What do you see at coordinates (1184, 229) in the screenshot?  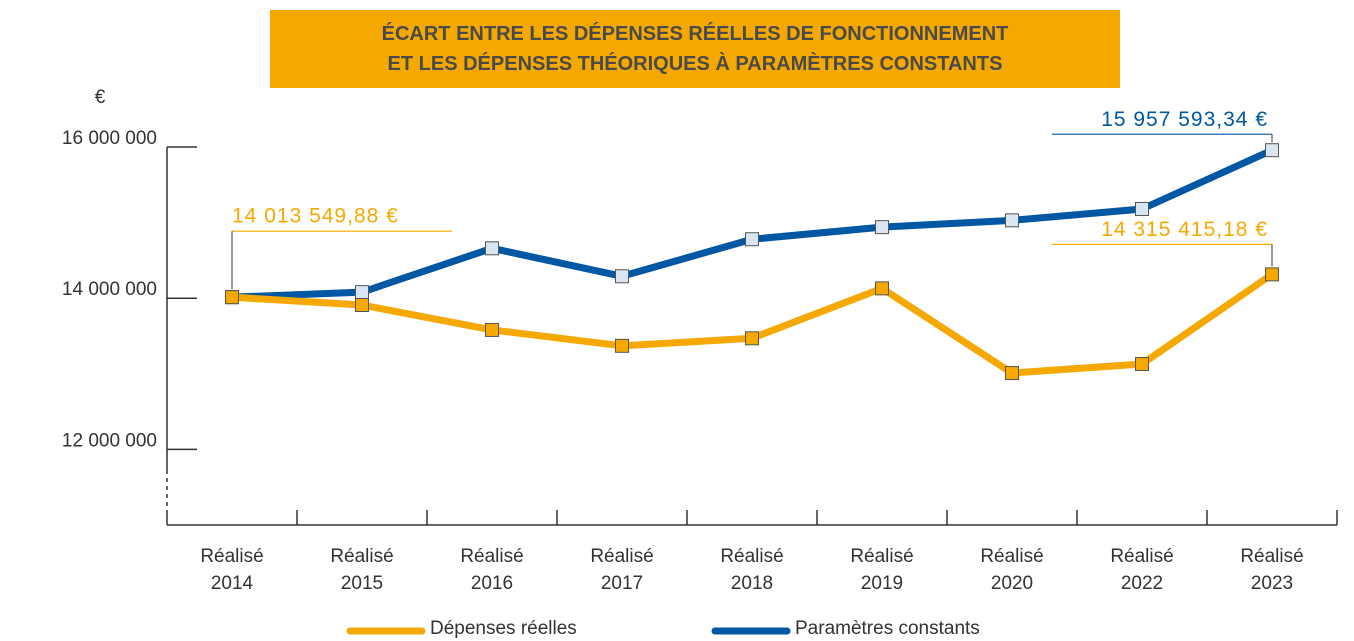 I see `value-label: 14 315 415,18 €` at bounding box center [1184, 229].